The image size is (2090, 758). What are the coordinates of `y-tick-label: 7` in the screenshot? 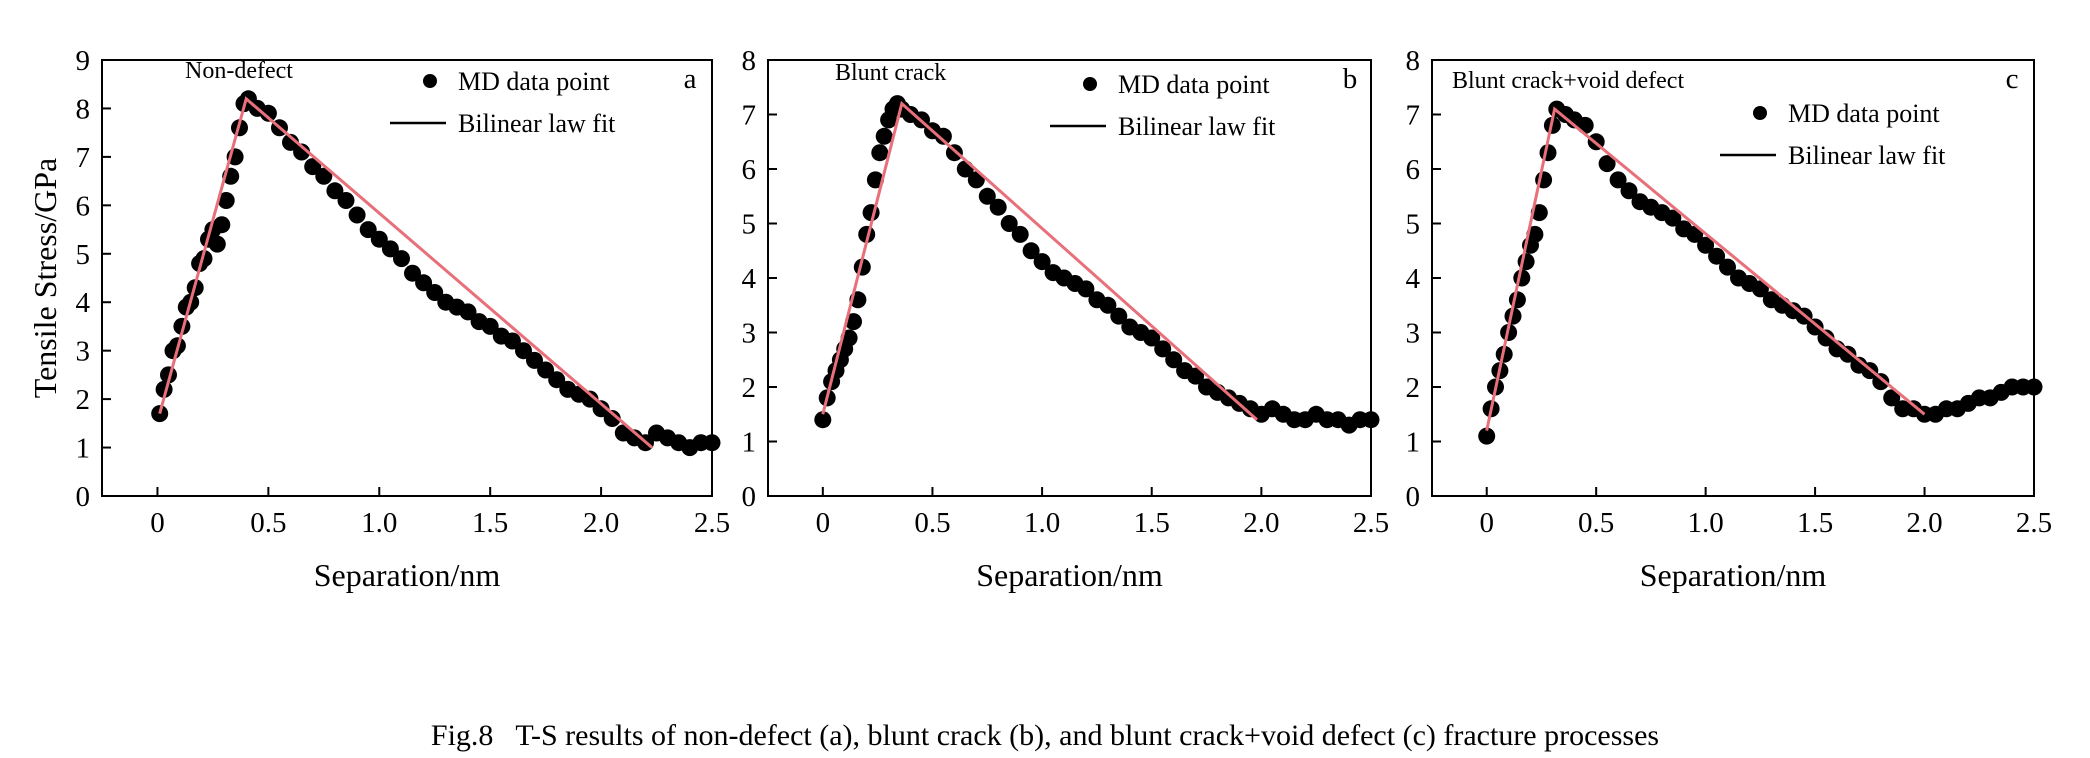 It's located at (749, 116).